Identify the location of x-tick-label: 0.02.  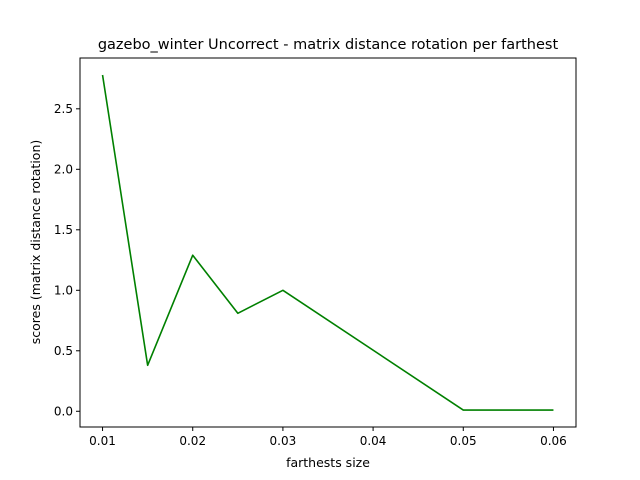
(192, 441).